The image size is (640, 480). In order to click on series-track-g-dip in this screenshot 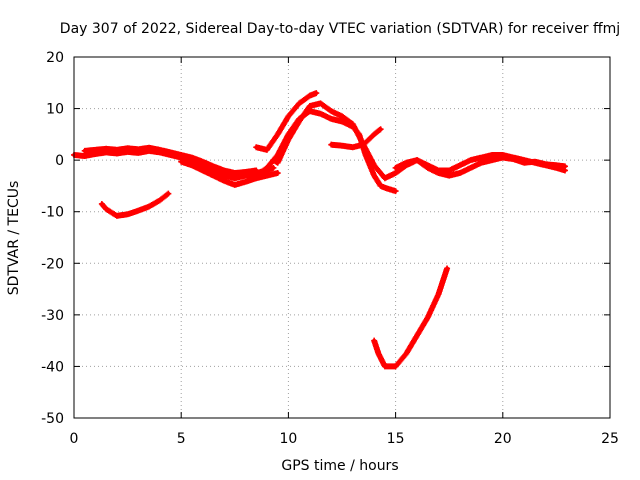, I will do `click(135, 204)`.